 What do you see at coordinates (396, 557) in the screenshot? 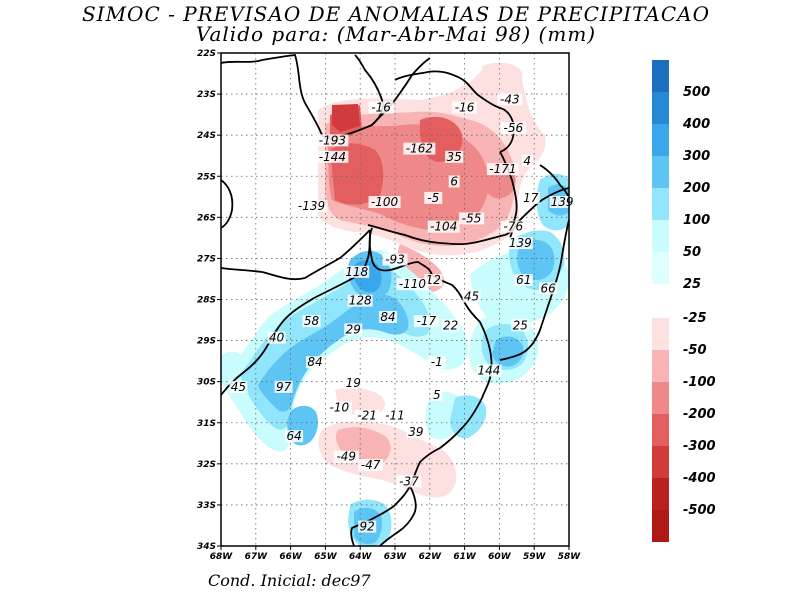
I see `lon-tick-label: 63W` at bounding box center [396, 557].